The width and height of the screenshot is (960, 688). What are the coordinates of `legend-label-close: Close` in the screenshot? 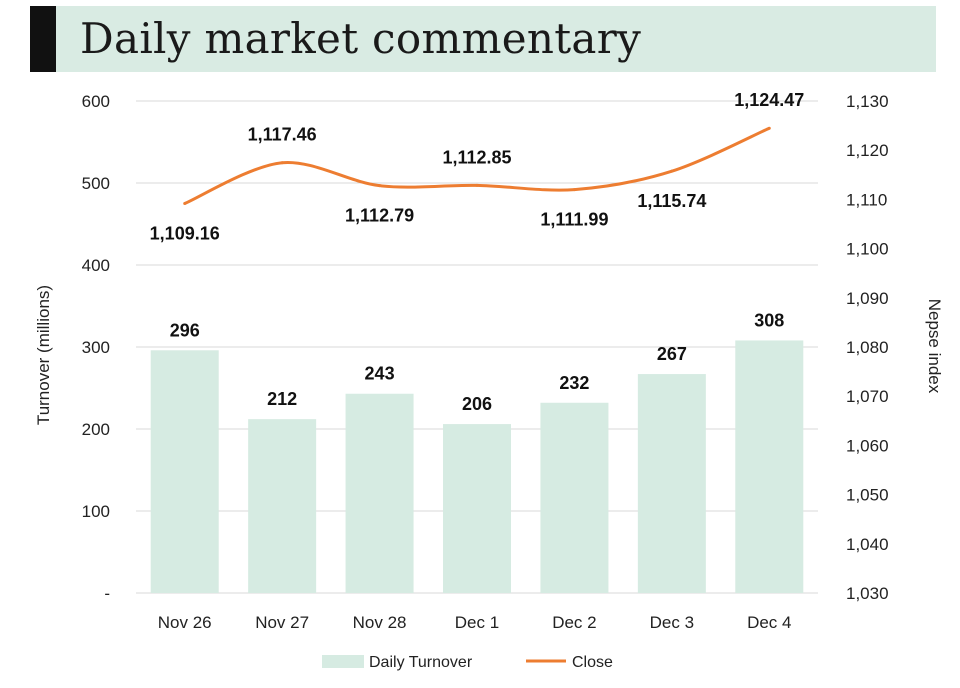 It's located at (592, 662).